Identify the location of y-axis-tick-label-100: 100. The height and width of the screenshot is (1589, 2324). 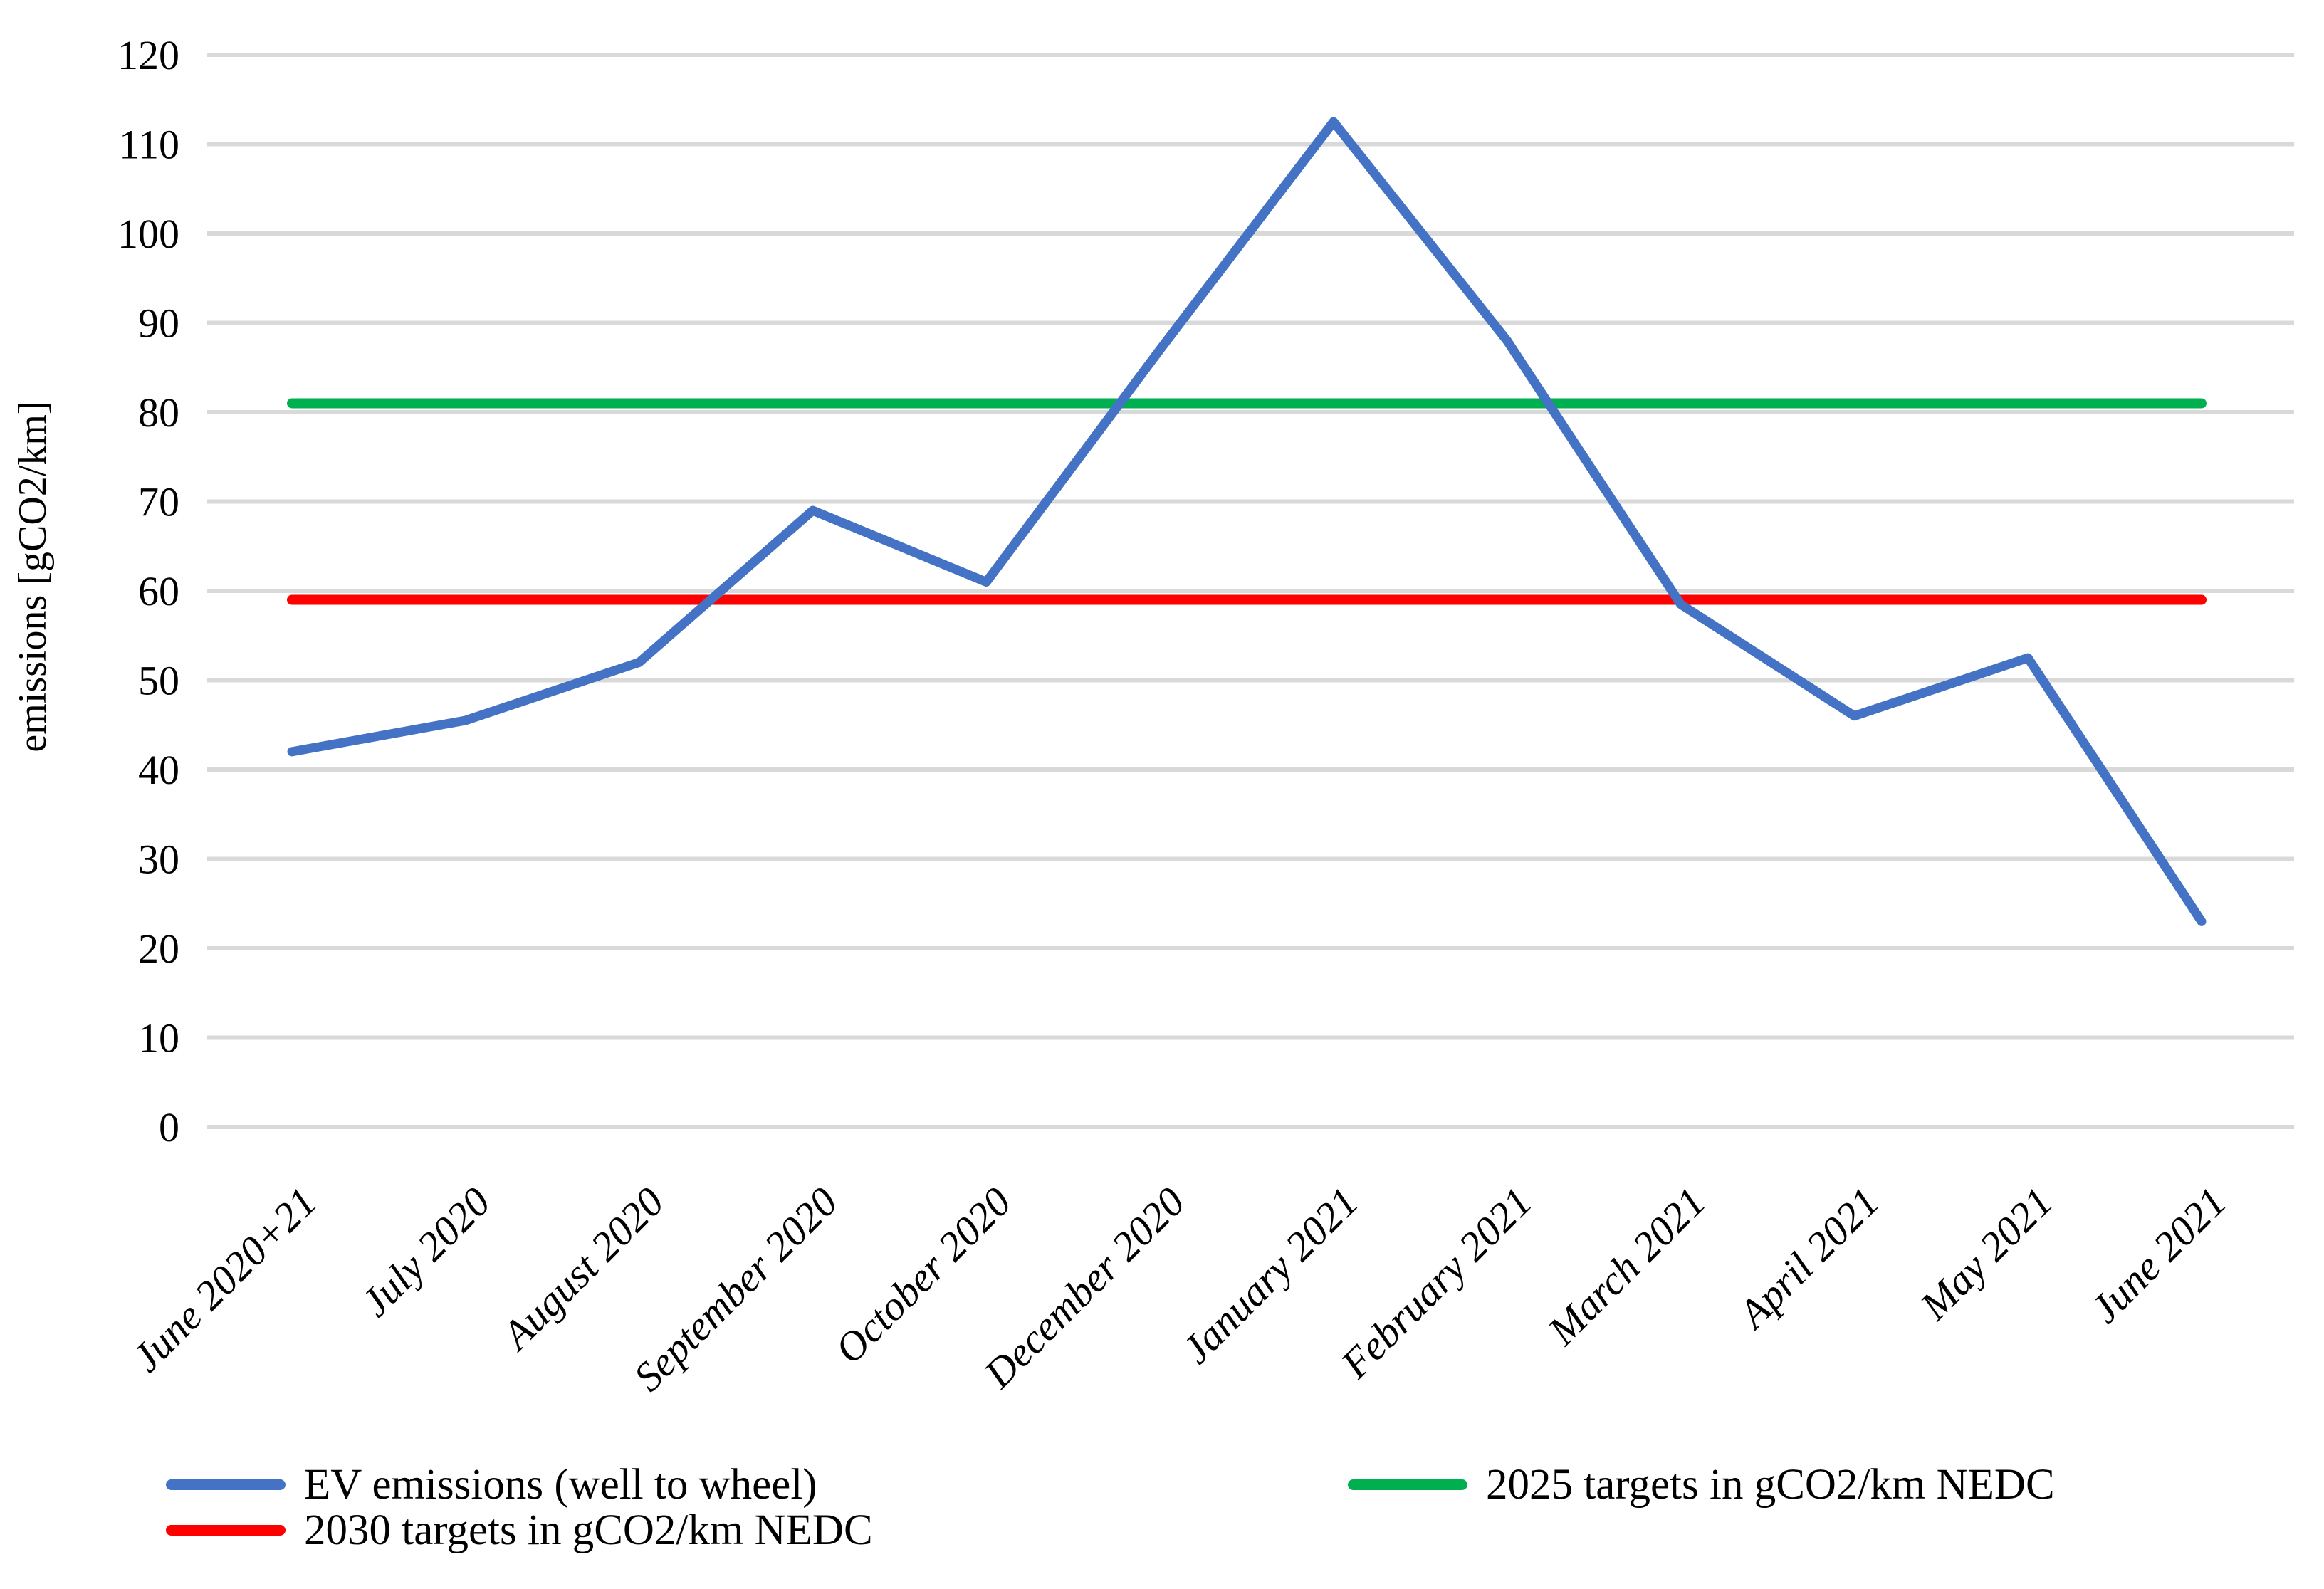
(148, 234).